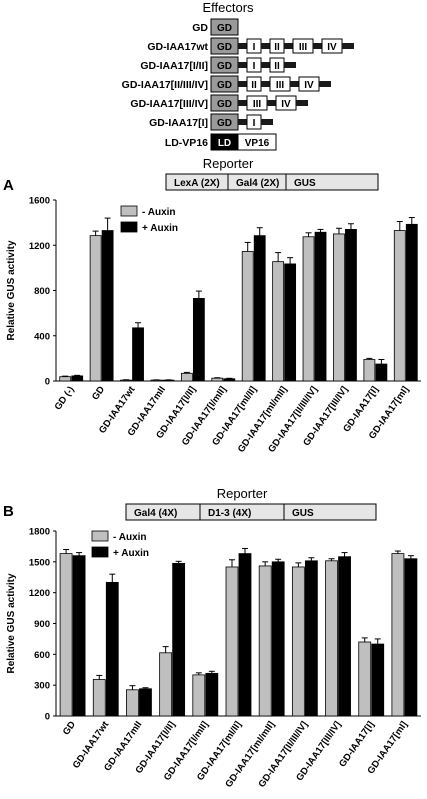  What do you see at coordinates (69, 728) in the screenshot?
I see `category-label: GD` at bounding box center [69, 728].